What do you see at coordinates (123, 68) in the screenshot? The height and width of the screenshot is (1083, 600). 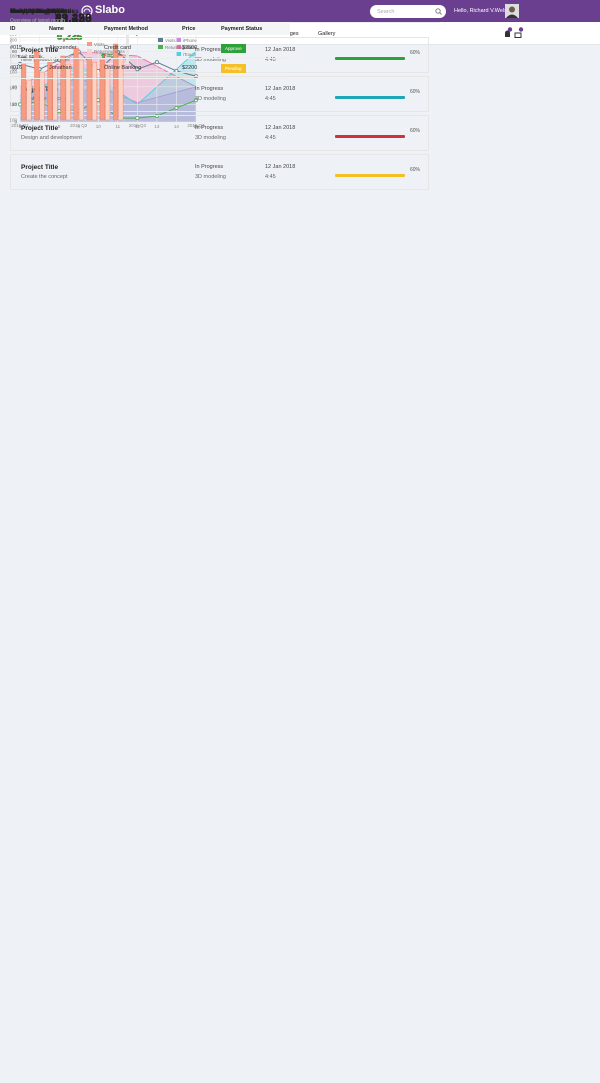 I see `table-cell: Online Banking` at bounding box center [123, 68].